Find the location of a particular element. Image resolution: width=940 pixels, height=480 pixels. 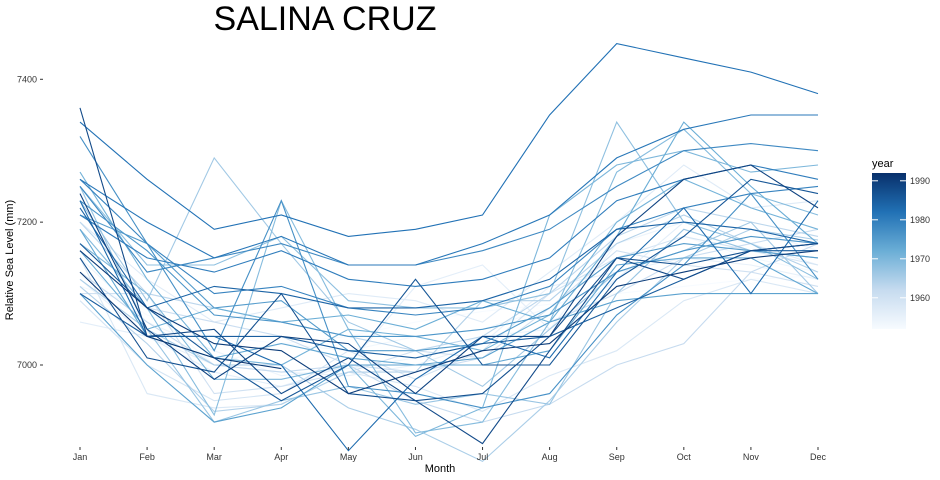

chart-title: SALINA CRUZ is located at coordinates (325, 19).